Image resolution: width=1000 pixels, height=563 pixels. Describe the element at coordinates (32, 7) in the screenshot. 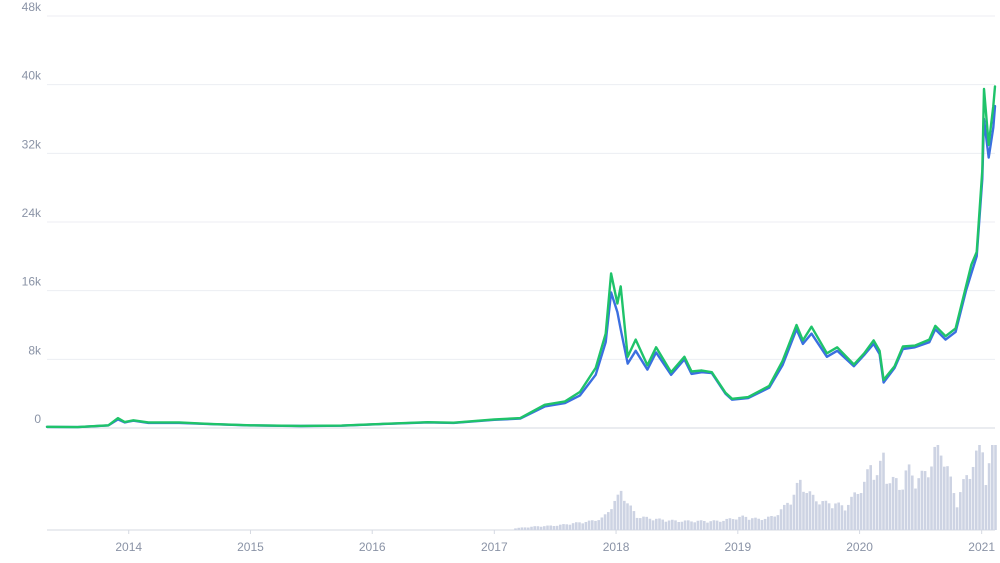

I see `y-tick-label: 48k` at that location.